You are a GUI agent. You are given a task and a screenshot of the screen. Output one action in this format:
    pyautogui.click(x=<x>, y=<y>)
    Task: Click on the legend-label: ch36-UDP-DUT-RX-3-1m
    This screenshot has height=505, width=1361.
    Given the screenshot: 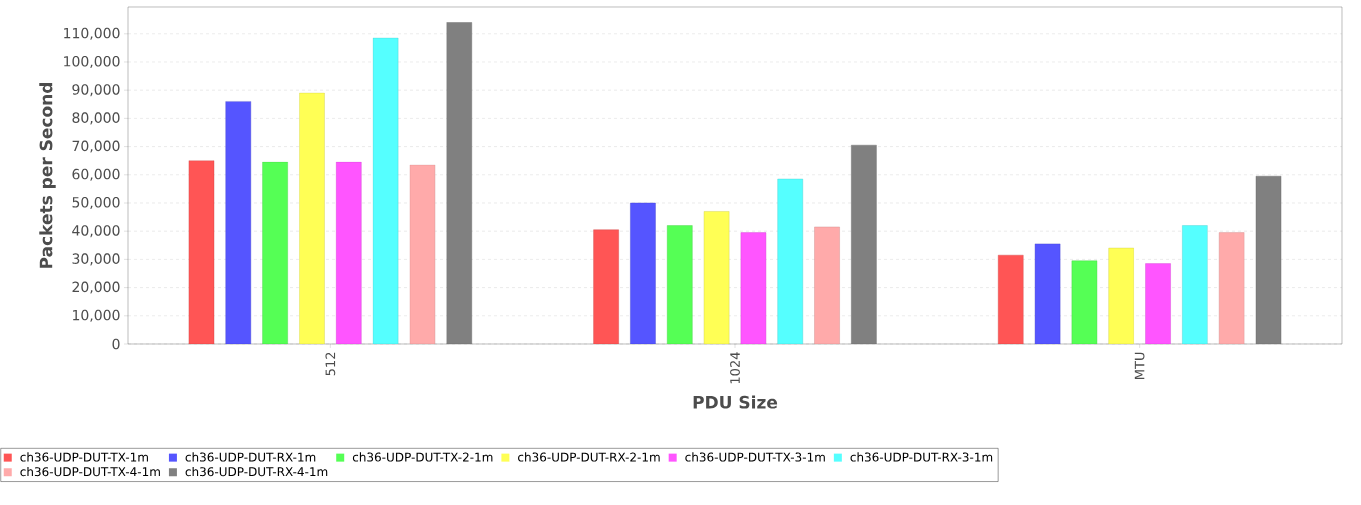 What is the action you would take?
    pyautogui.click(x=921, y=457)
    